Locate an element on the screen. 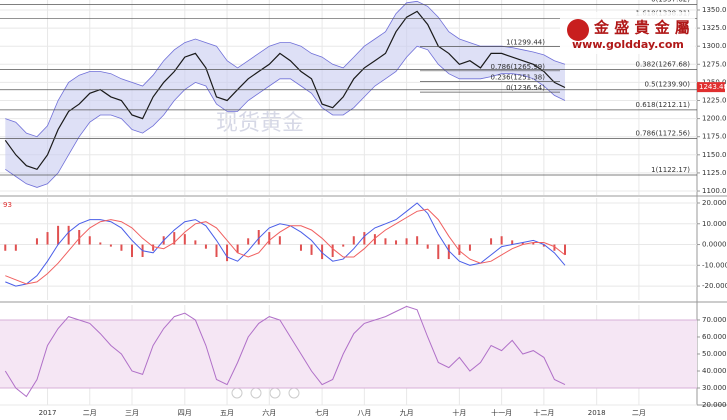 This screenshot has height=420, width=727. x-tick-label: 2018 is located at coordinates (597, 413).